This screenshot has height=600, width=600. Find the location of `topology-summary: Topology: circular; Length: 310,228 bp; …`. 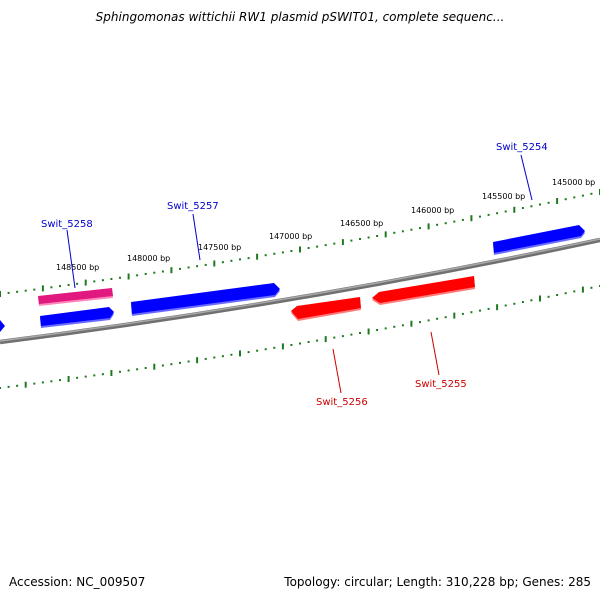

topology-summary: Topology: circular; Length: 310,228 bp; … is located at coordinates (437, 582).